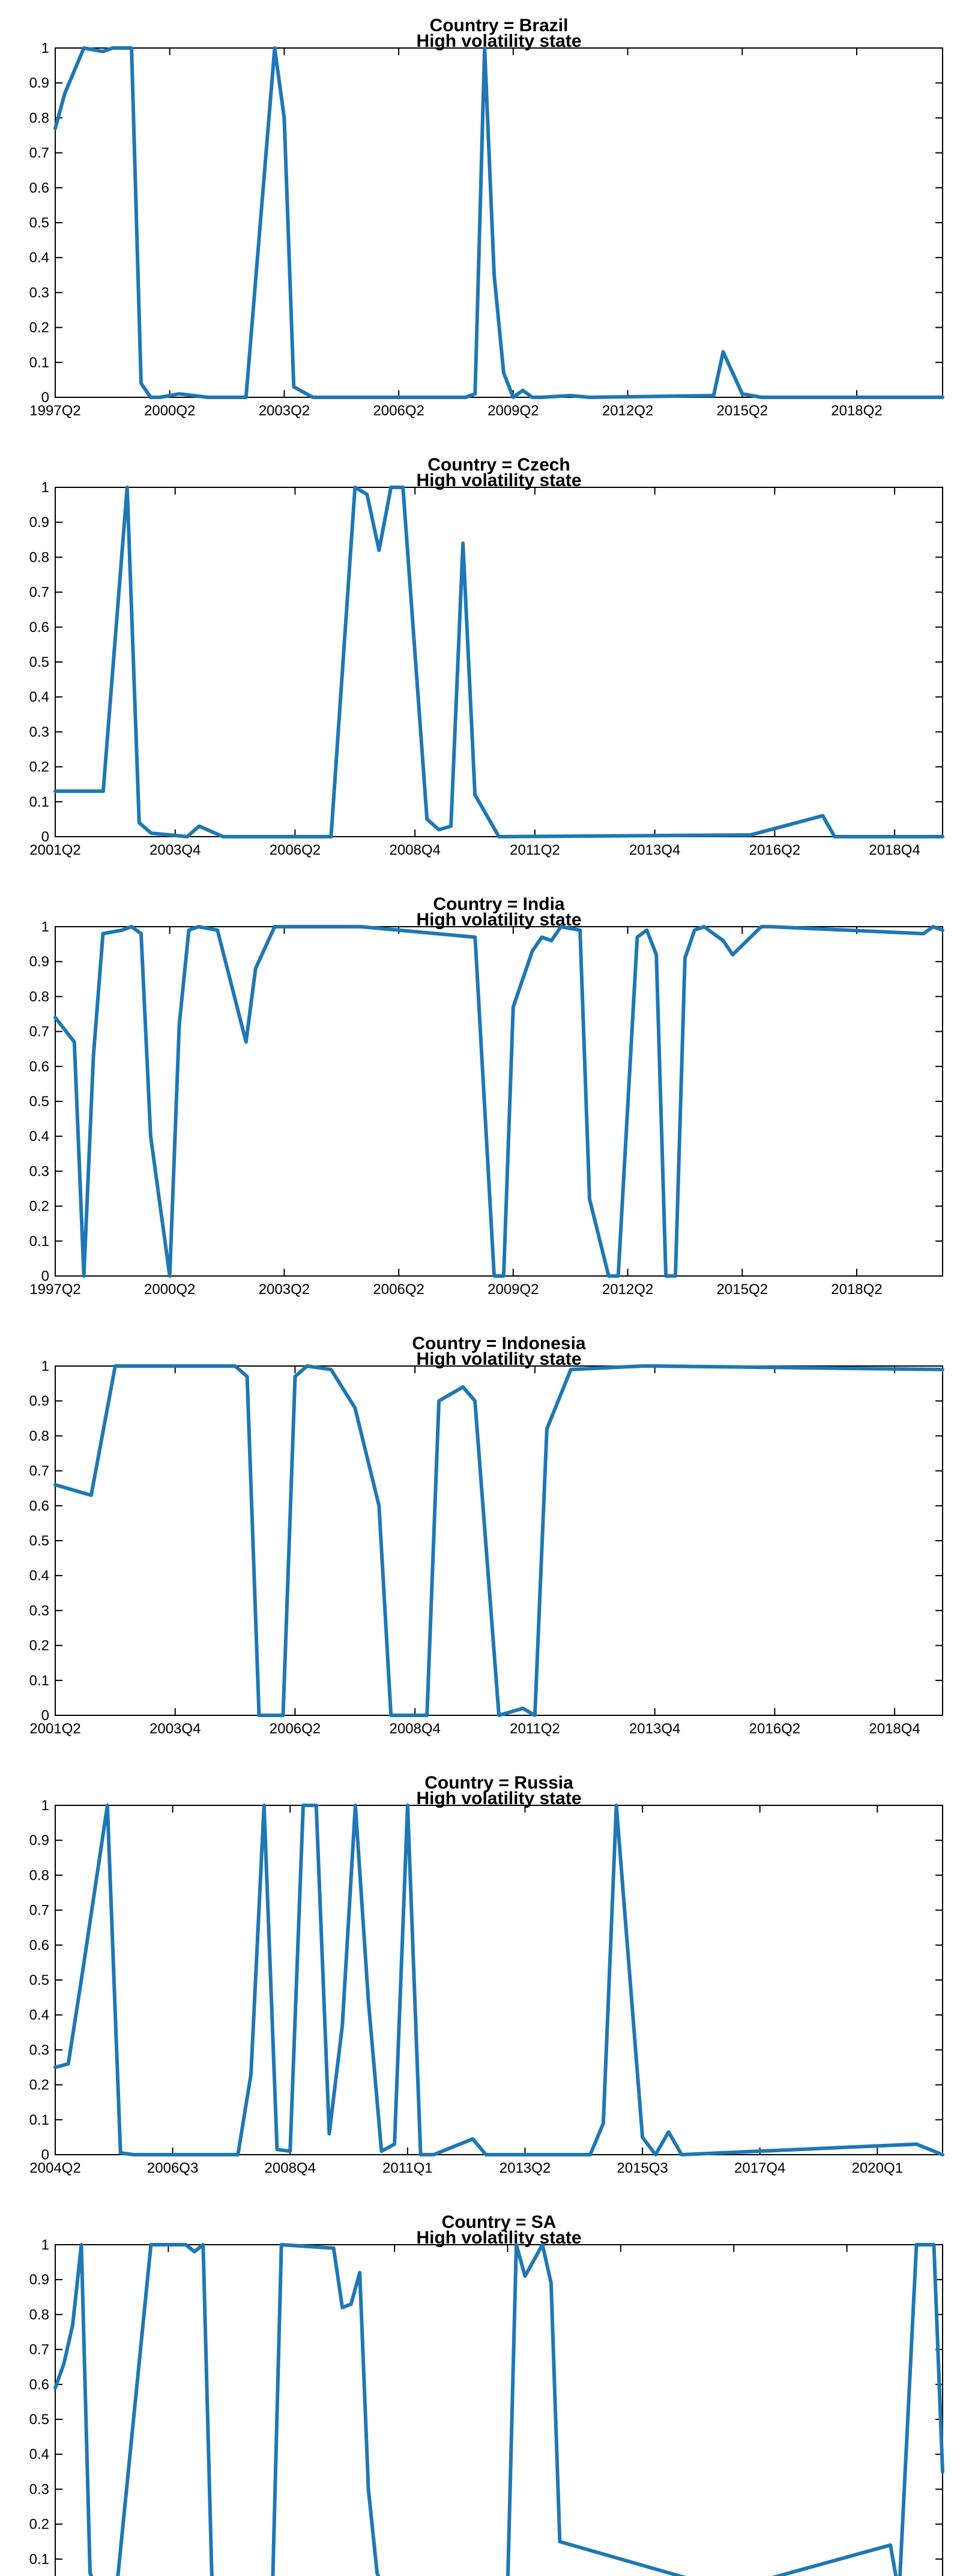  What do you see at coordinates (415, 1729) in the screenshot?
I see `x-tick-label: 2008Q4` at bounding box center [415, 1729].